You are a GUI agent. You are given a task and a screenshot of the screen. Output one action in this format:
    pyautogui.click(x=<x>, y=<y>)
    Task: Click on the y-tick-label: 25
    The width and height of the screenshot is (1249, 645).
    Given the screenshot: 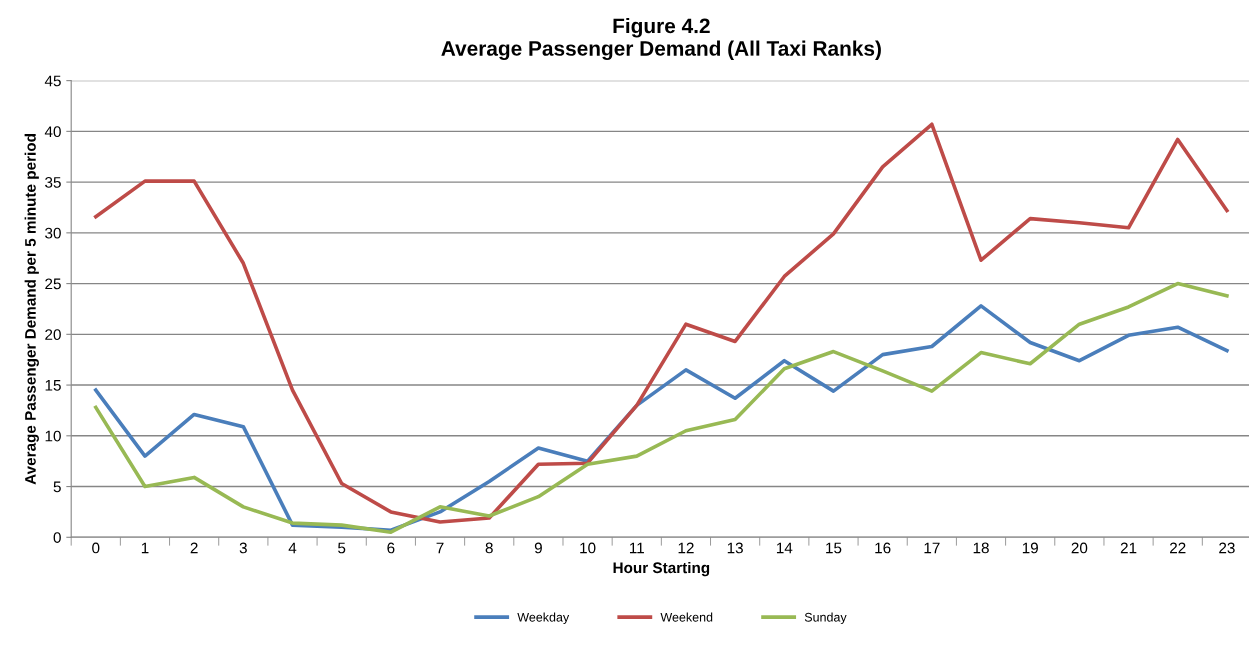 What is the action you would take?
    pyautogui.click(x=53, y=284)
    